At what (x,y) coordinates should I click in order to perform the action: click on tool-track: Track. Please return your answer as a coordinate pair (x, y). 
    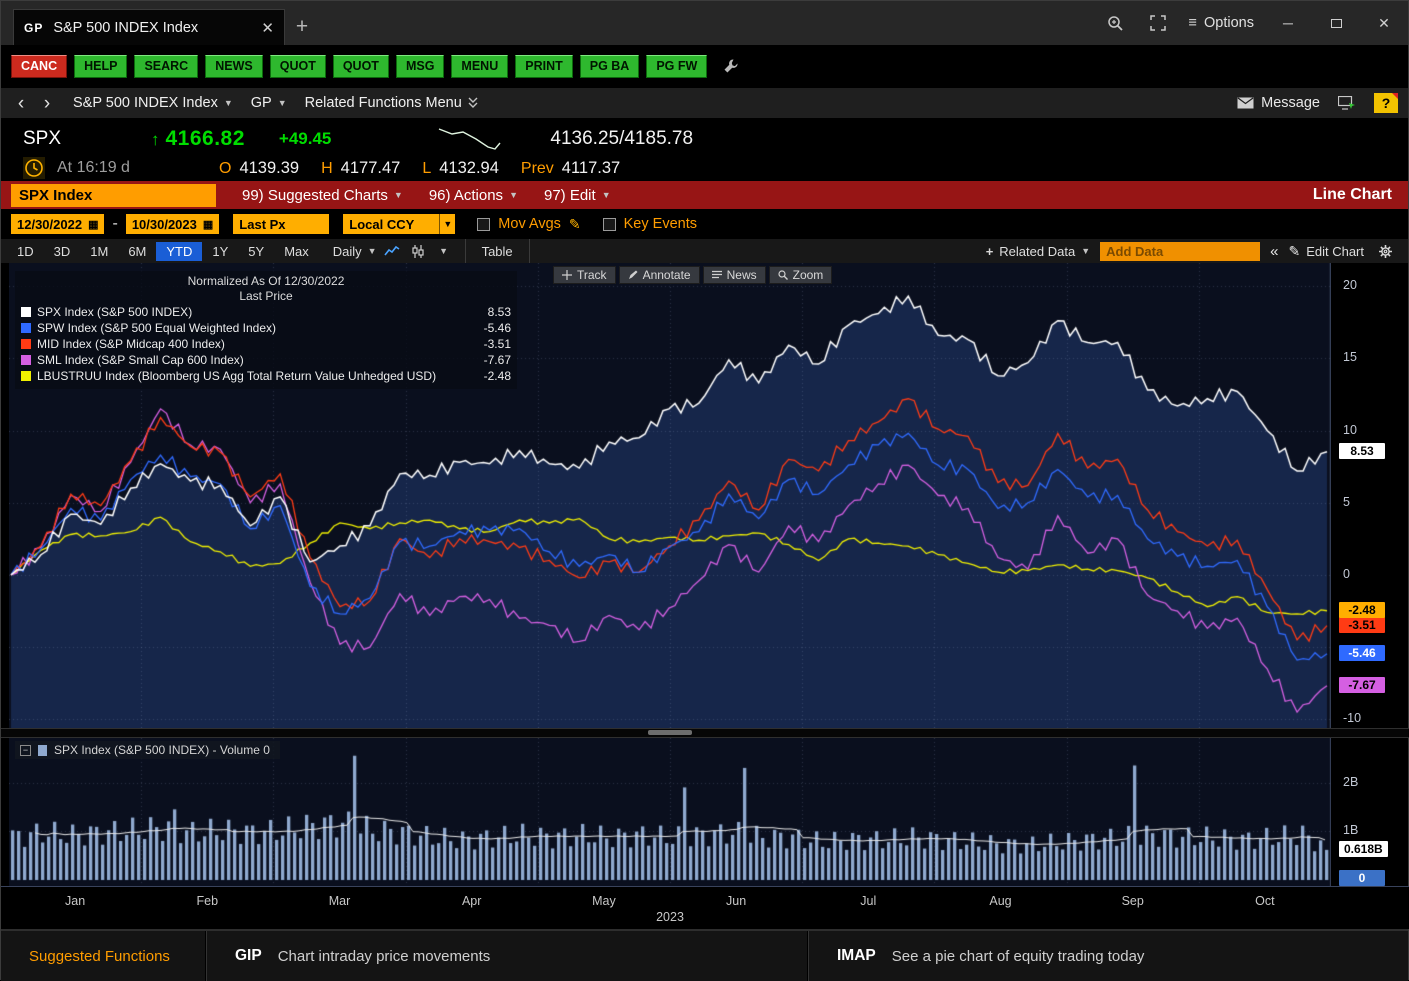
    Looking at the image, I should click on (584, 275).